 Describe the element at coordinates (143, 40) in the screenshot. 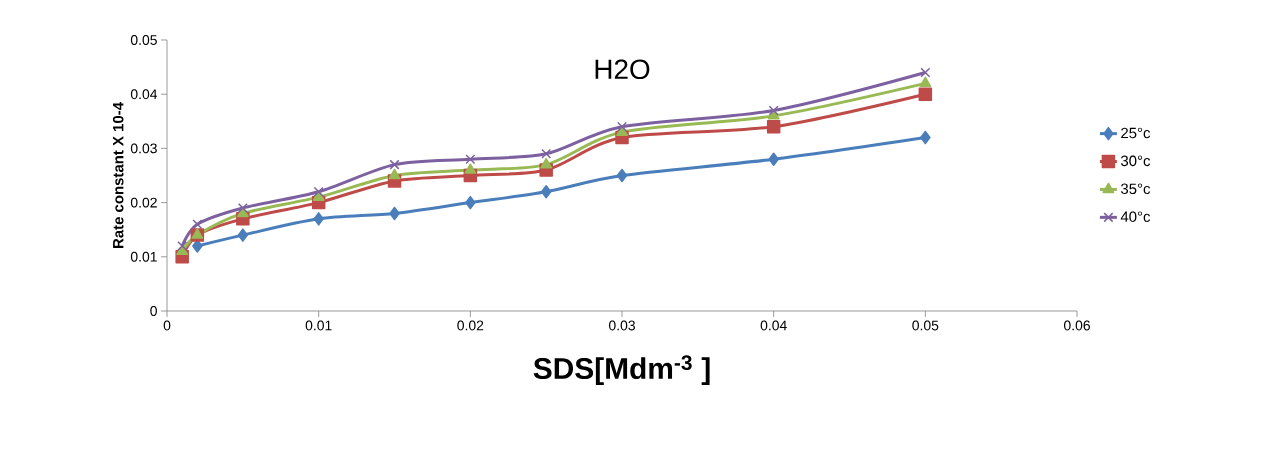

I see `y-tick-label: 0.05` at that location.